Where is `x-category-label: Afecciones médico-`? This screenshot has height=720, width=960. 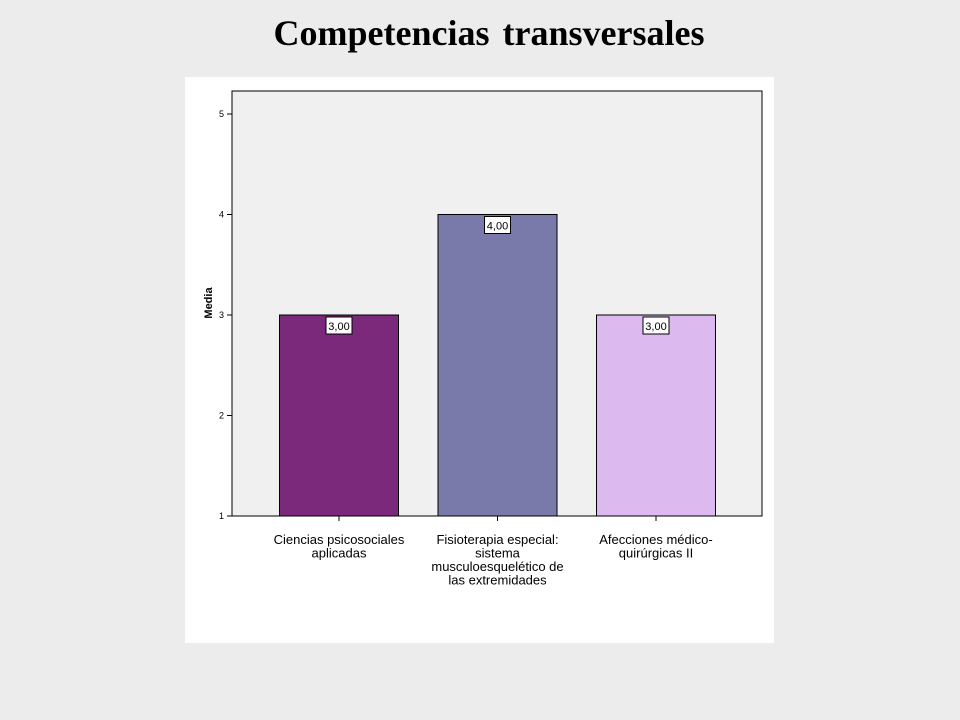
x-category-label: Afecciones médico- is located at coordinates (655, 539).